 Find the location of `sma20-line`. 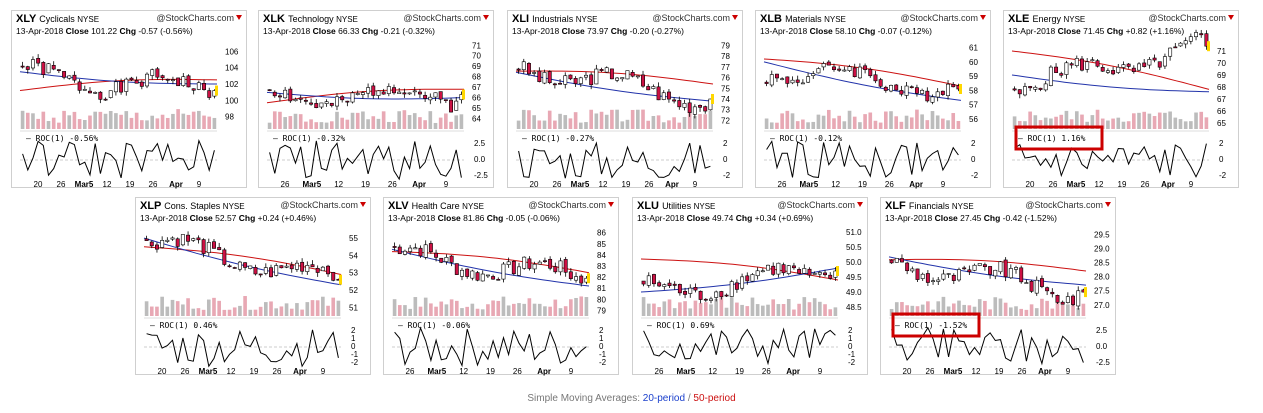

sma20-line is located at coordinates (1110, 83).